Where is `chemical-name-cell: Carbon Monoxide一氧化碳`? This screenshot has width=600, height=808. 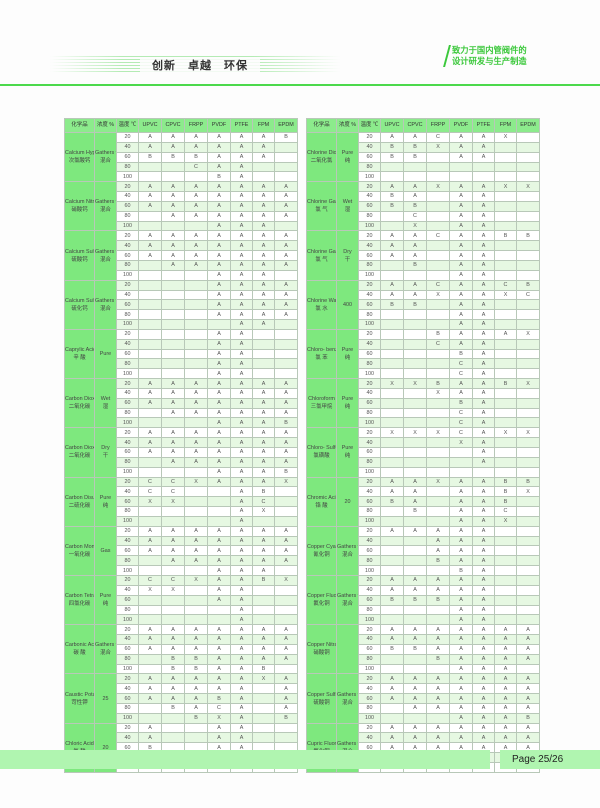 chemical-name-cell: Carbon Monoxide一氧化碳 is located at coordinates (79, 550).